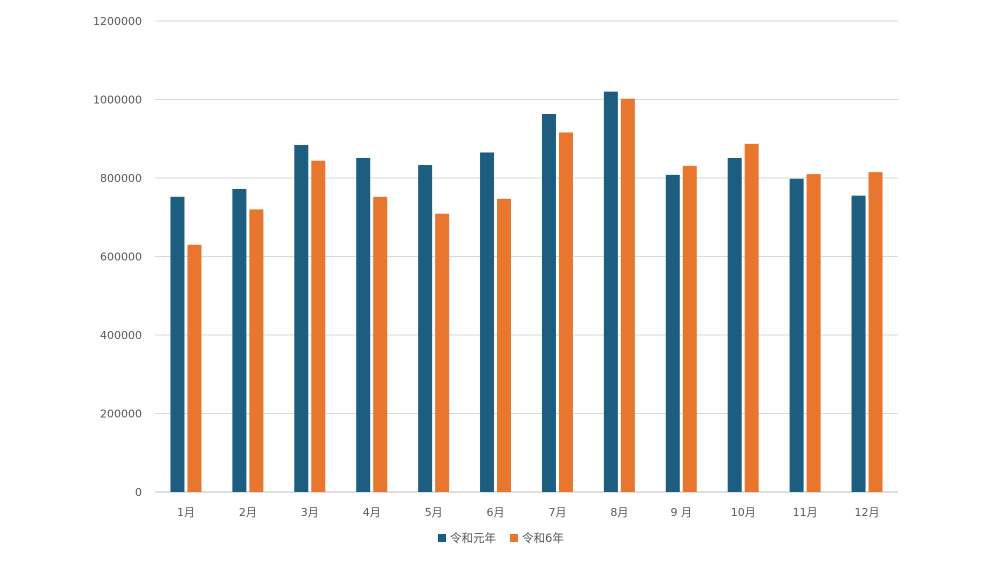 This screenshot has height=567, width=1000. I want to click on legend: 令和元年 令和6年, so click(501, 538).